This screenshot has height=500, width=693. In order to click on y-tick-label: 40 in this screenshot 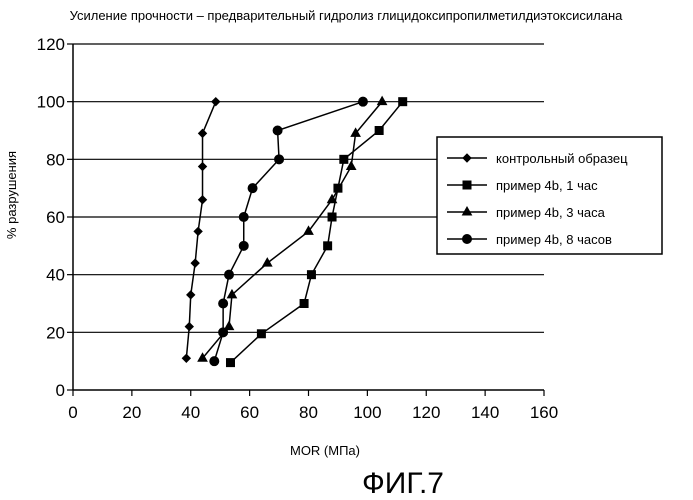, I will do `click(55, 275)`.